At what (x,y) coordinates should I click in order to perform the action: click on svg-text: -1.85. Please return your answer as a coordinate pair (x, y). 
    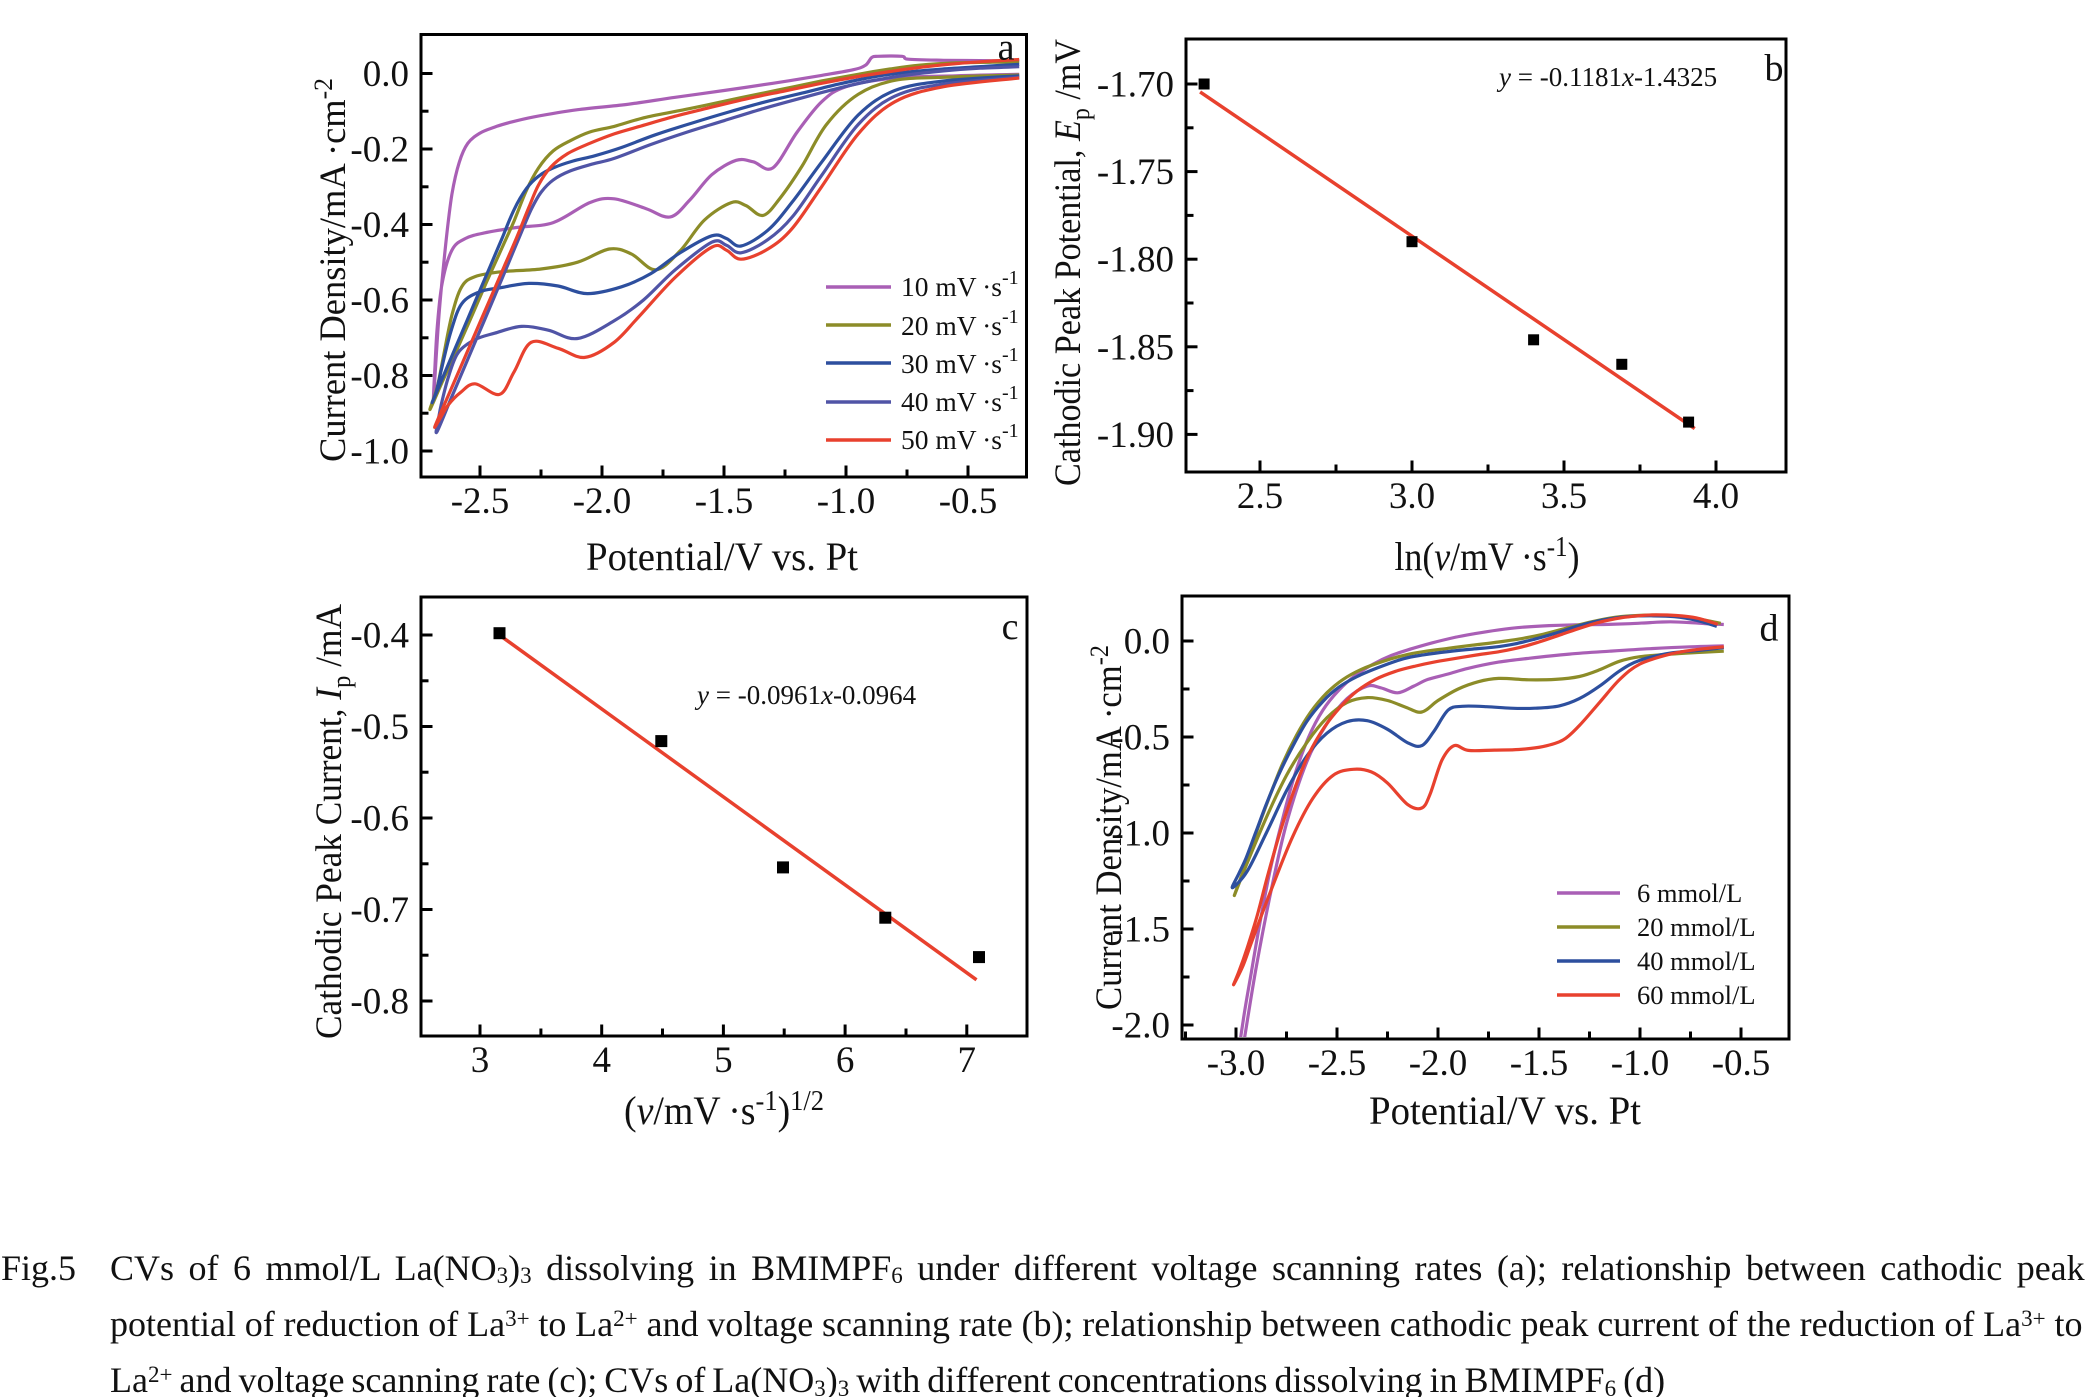
    Looking at the image, I should click on (1135, 347).